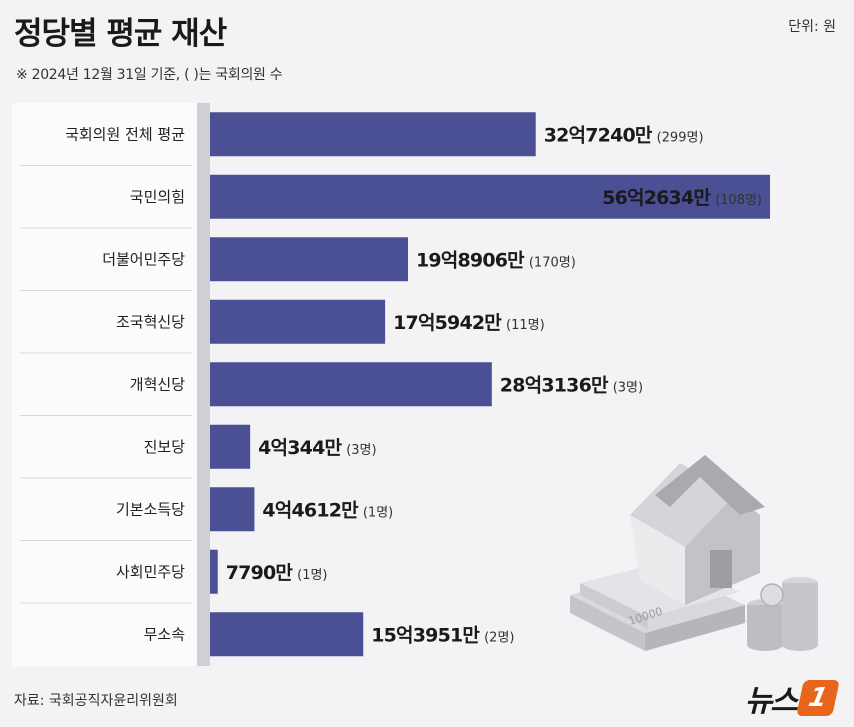  What do you see at coordinates (499, 637) in the screenshot?
I see `member-count: (2명)` at bounding box center [499, 637].